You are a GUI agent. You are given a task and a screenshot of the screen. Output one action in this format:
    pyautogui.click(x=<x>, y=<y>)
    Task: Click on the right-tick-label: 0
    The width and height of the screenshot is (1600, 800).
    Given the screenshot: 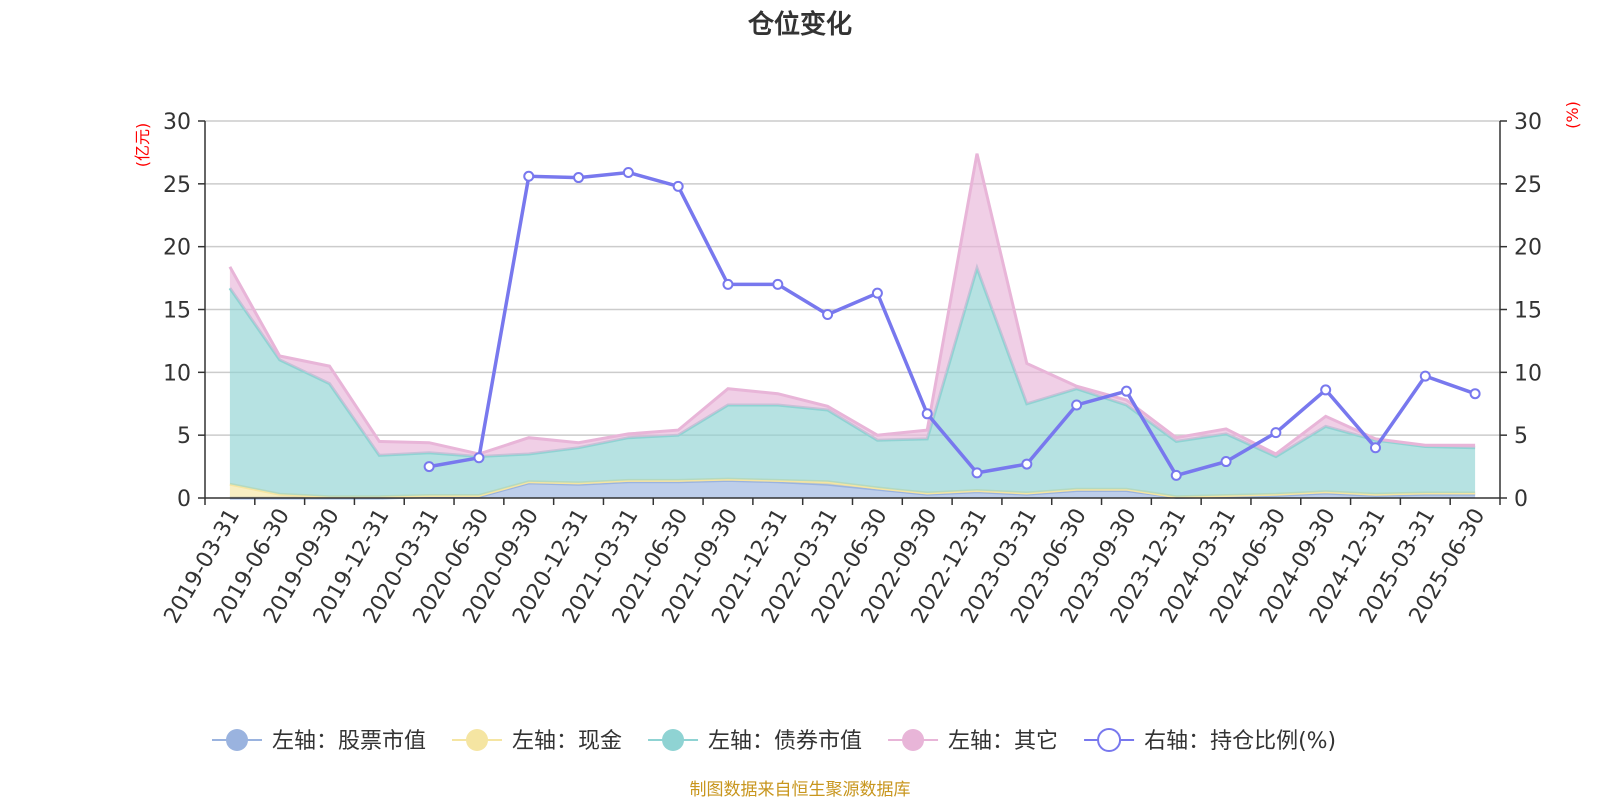 What is the action you would take?
    pyautogui.click(x=1521, y=499)
    